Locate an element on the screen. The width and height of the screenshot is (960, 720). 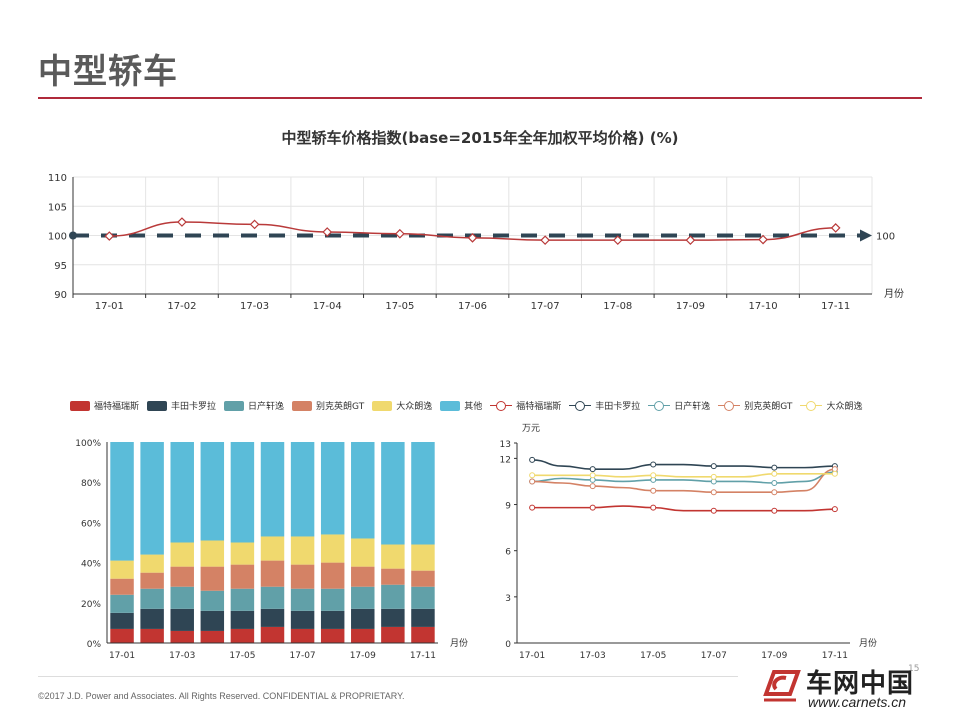
y-axis-label: 万元 is located at coordinates (531, 429).